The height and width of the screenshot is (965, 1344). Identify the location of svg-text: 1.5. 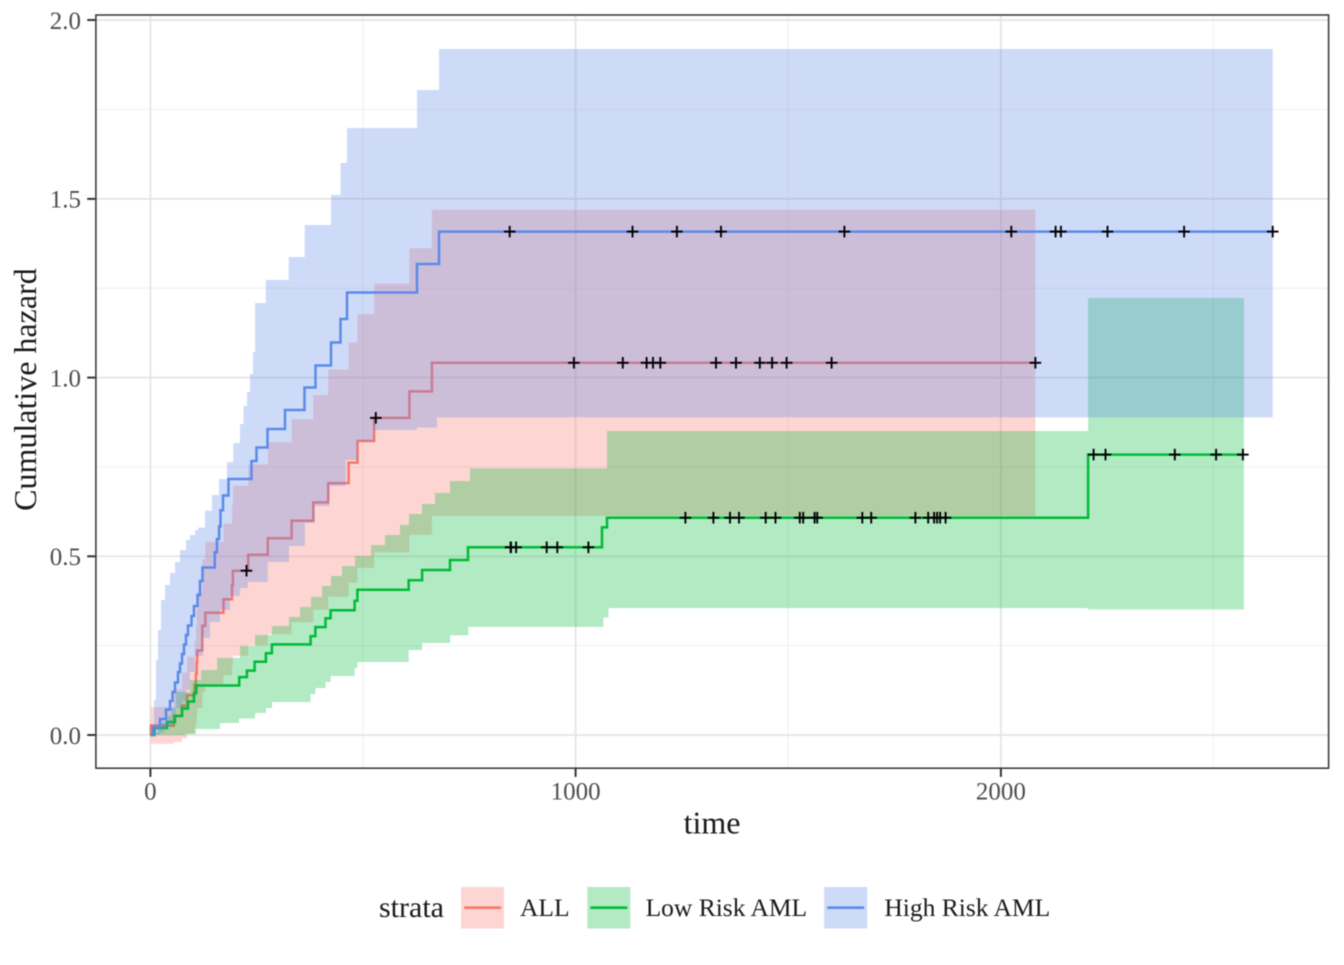
(65, 200).